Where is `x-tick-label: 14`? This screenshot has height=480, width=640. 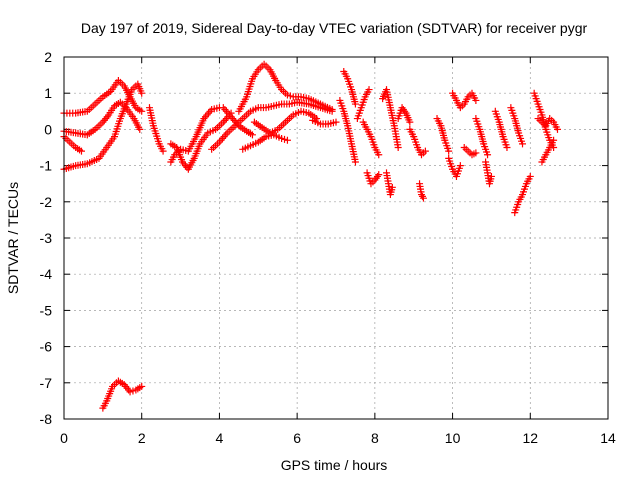 x-tick-label: 14 is located at coordinates (608, 438).